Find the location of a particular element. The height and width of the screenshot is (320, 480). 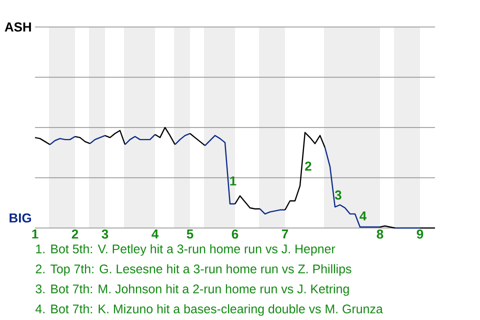

x-tick-label: 3 is located at coordinates (105, 234).